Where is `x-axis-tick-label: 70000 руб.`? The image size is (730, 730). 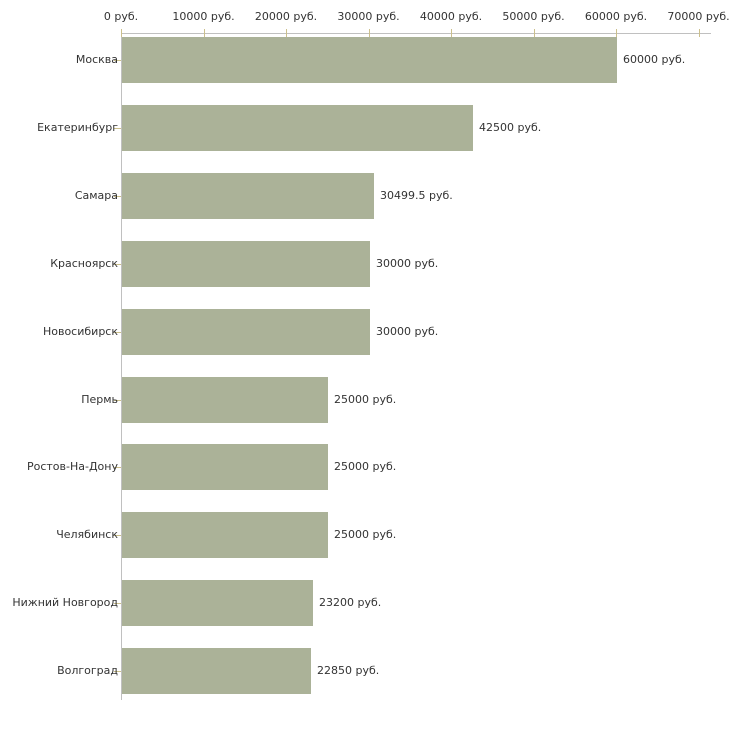 x-axis-tick-label: 70000 руб. is located at coordinates (698, 16).